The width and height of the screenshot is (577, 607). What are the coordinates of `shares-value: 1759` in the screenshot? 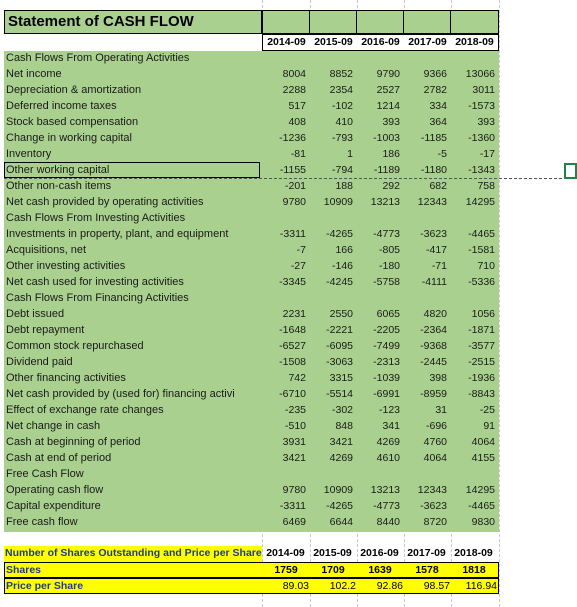 It's located at (286, 570).